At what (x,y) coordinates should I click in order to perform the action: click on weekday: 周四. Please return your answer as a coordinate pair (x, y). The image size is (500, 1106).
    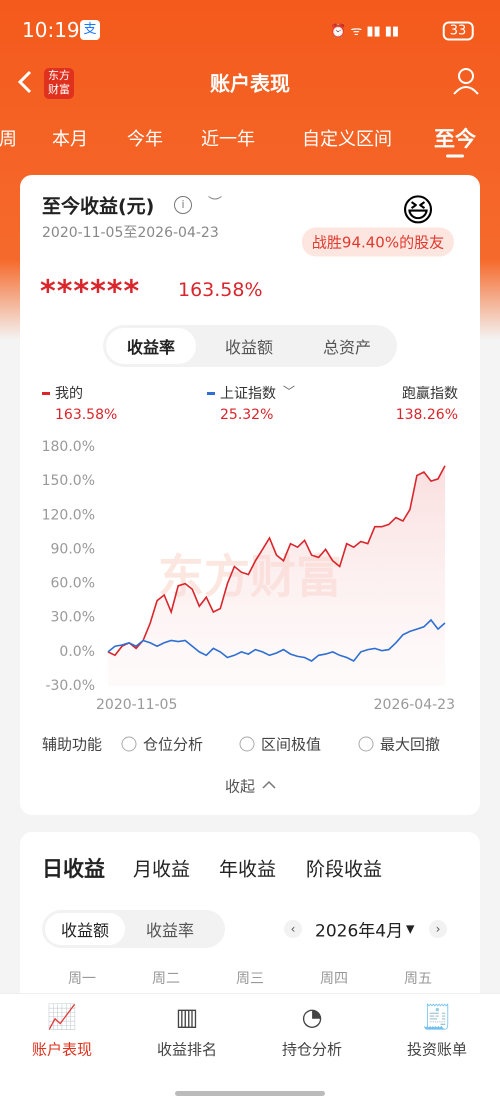
    Looking at the image, I should click on (334, 979).